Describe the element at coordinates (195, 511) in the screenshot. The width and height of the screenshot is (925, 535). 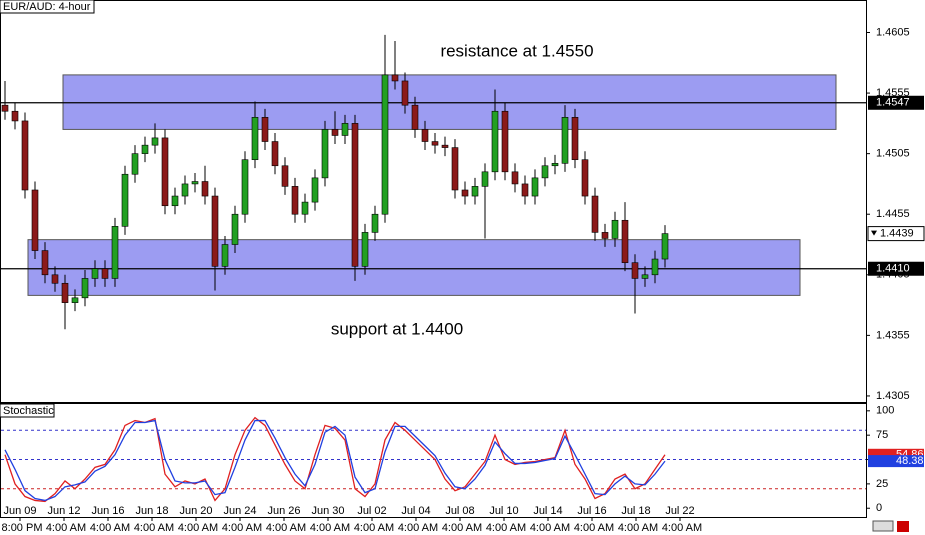
I see `x-tick-label: Jun 20` at that location.